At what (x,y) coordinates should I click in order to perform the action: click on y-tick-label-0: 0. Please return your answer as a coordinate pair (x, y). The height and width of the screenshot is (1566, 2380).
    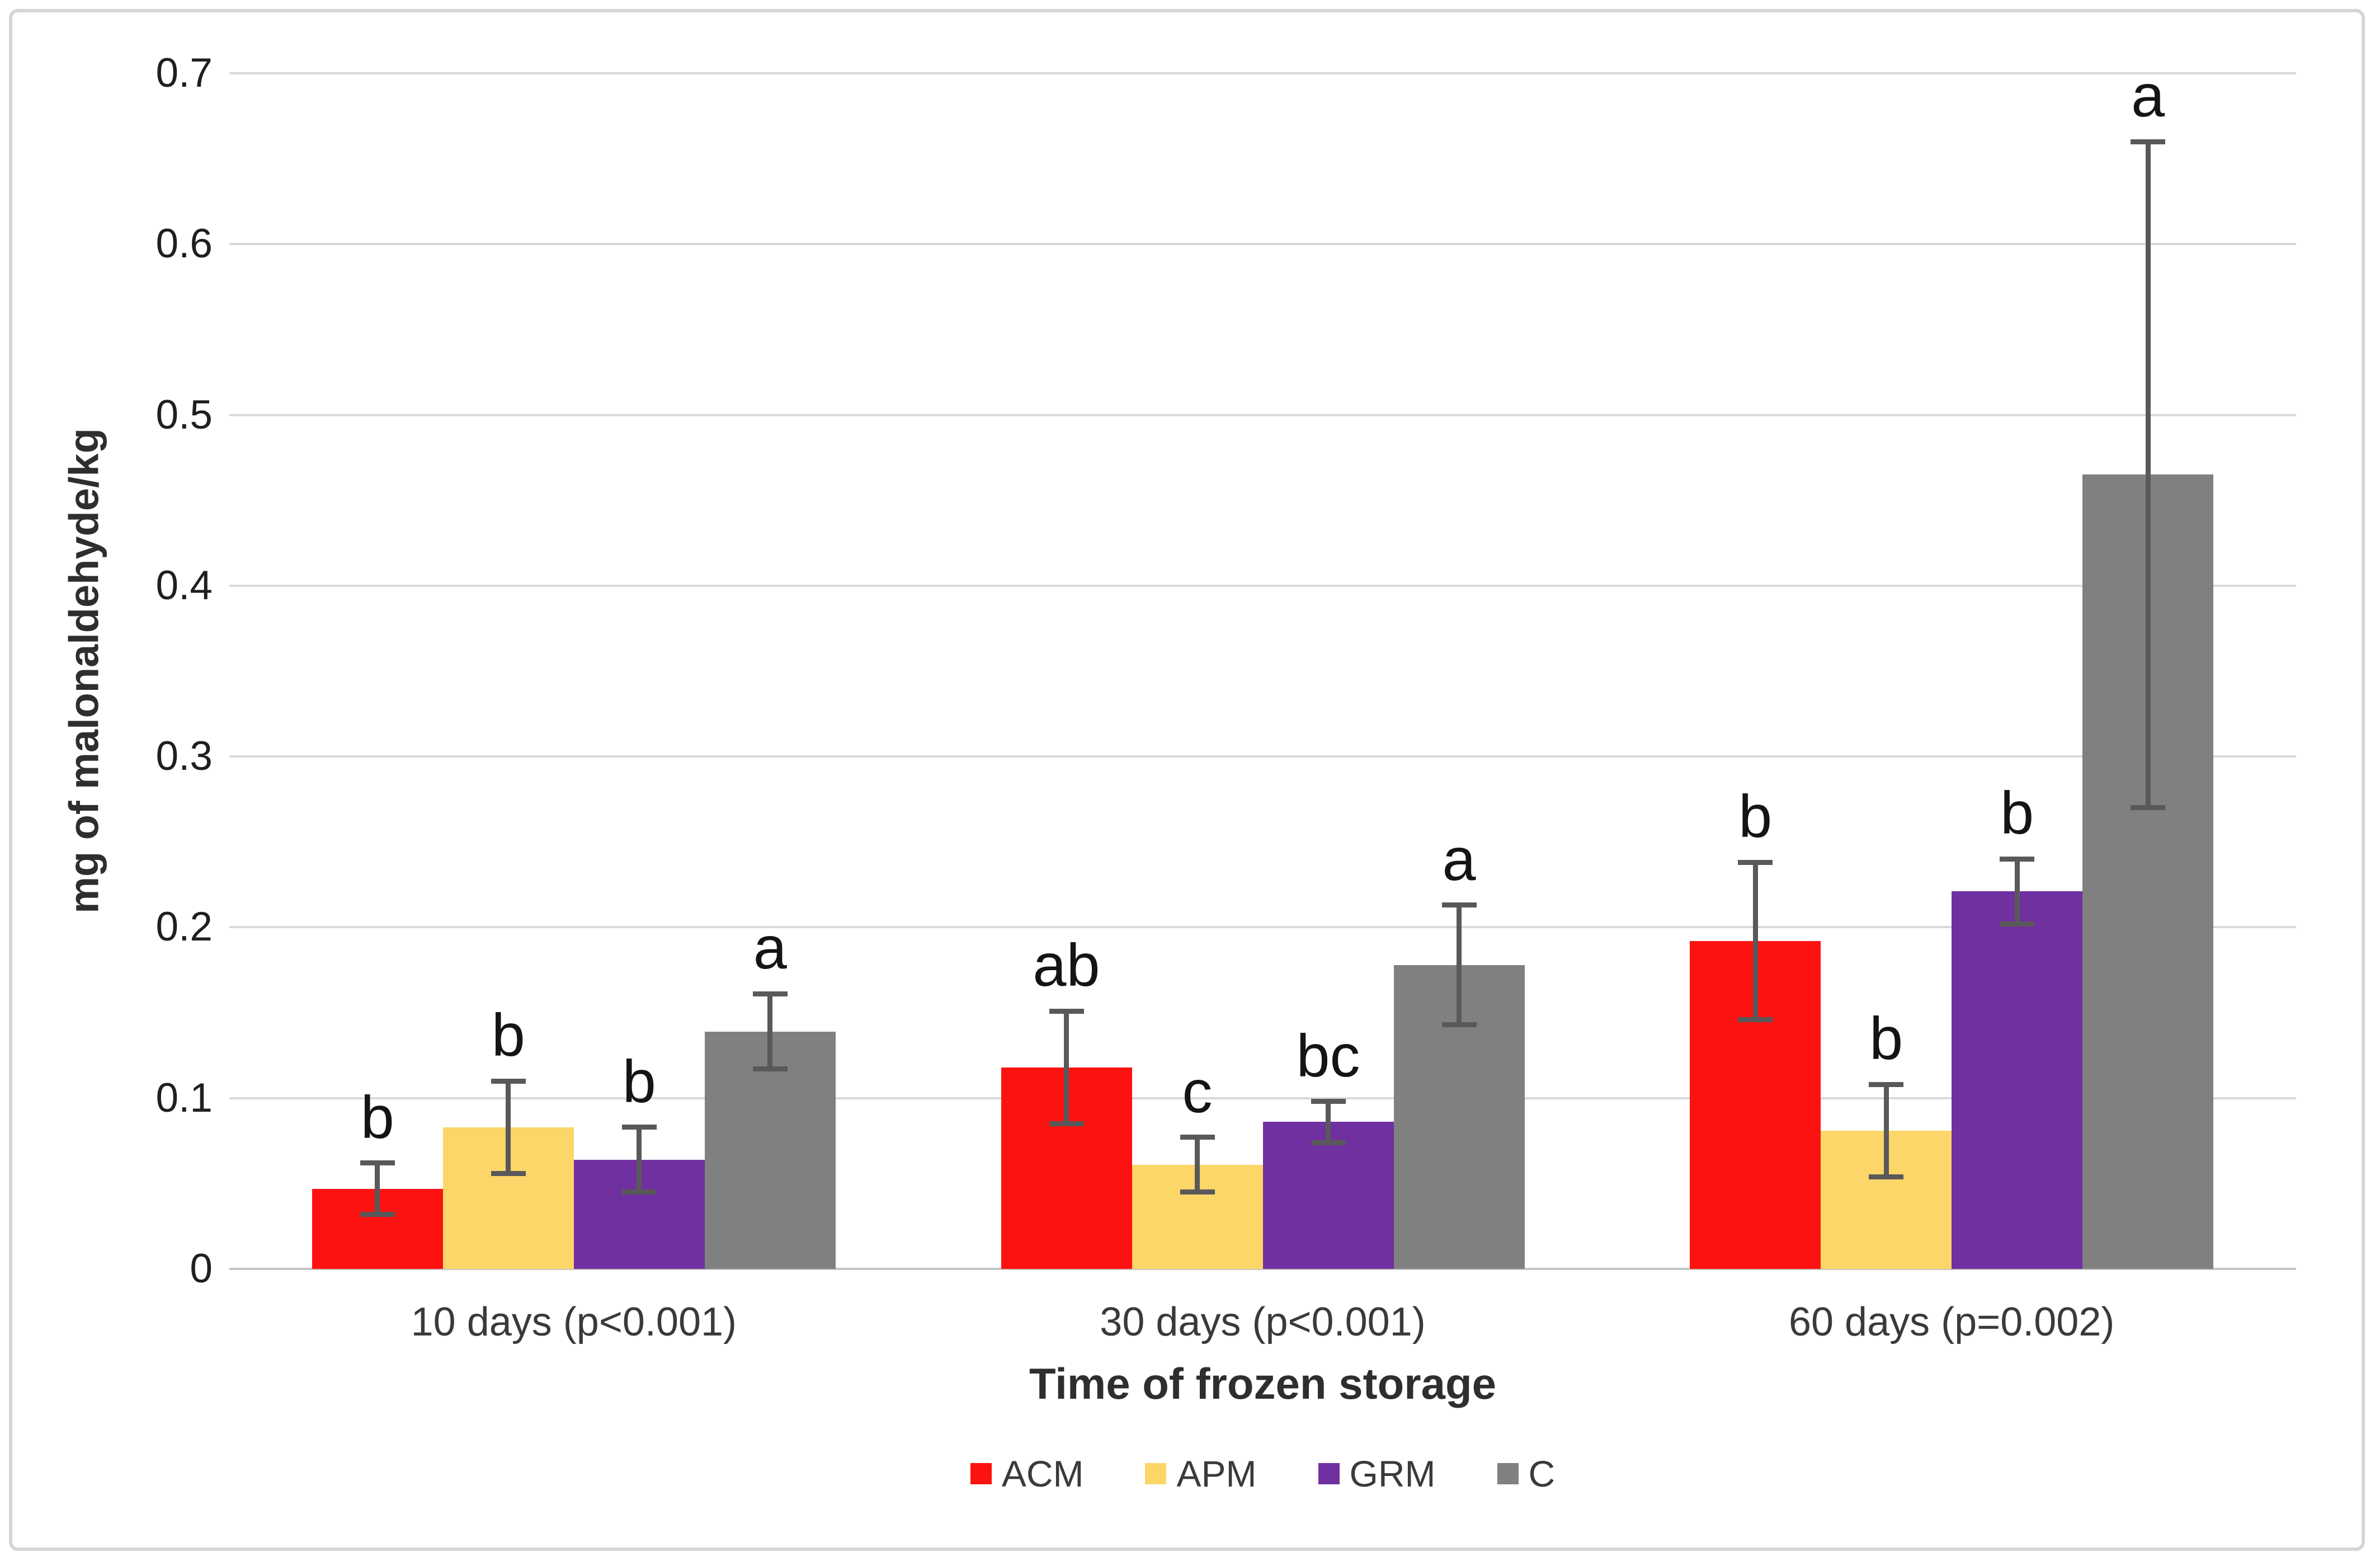
    Looking at the image, I should click on (201, 1268).